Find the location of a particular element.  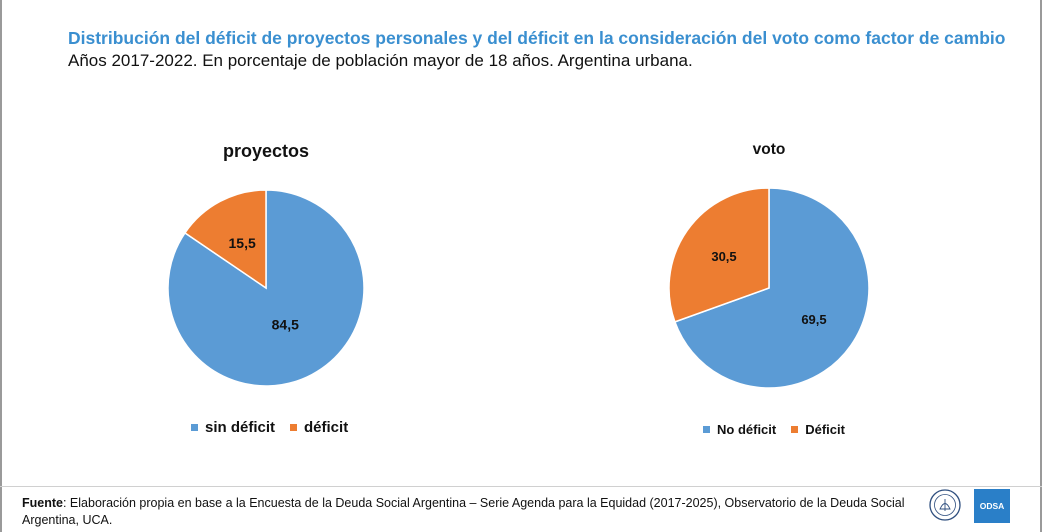

legend-label: Déficit is located at coordinates (825, 429).